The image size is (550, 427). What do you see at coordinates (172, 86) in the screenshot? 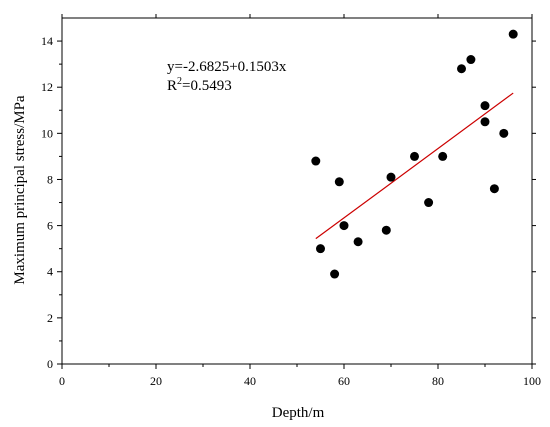
I see `r-squared-prefix: R` at bounding box center [172, 86].